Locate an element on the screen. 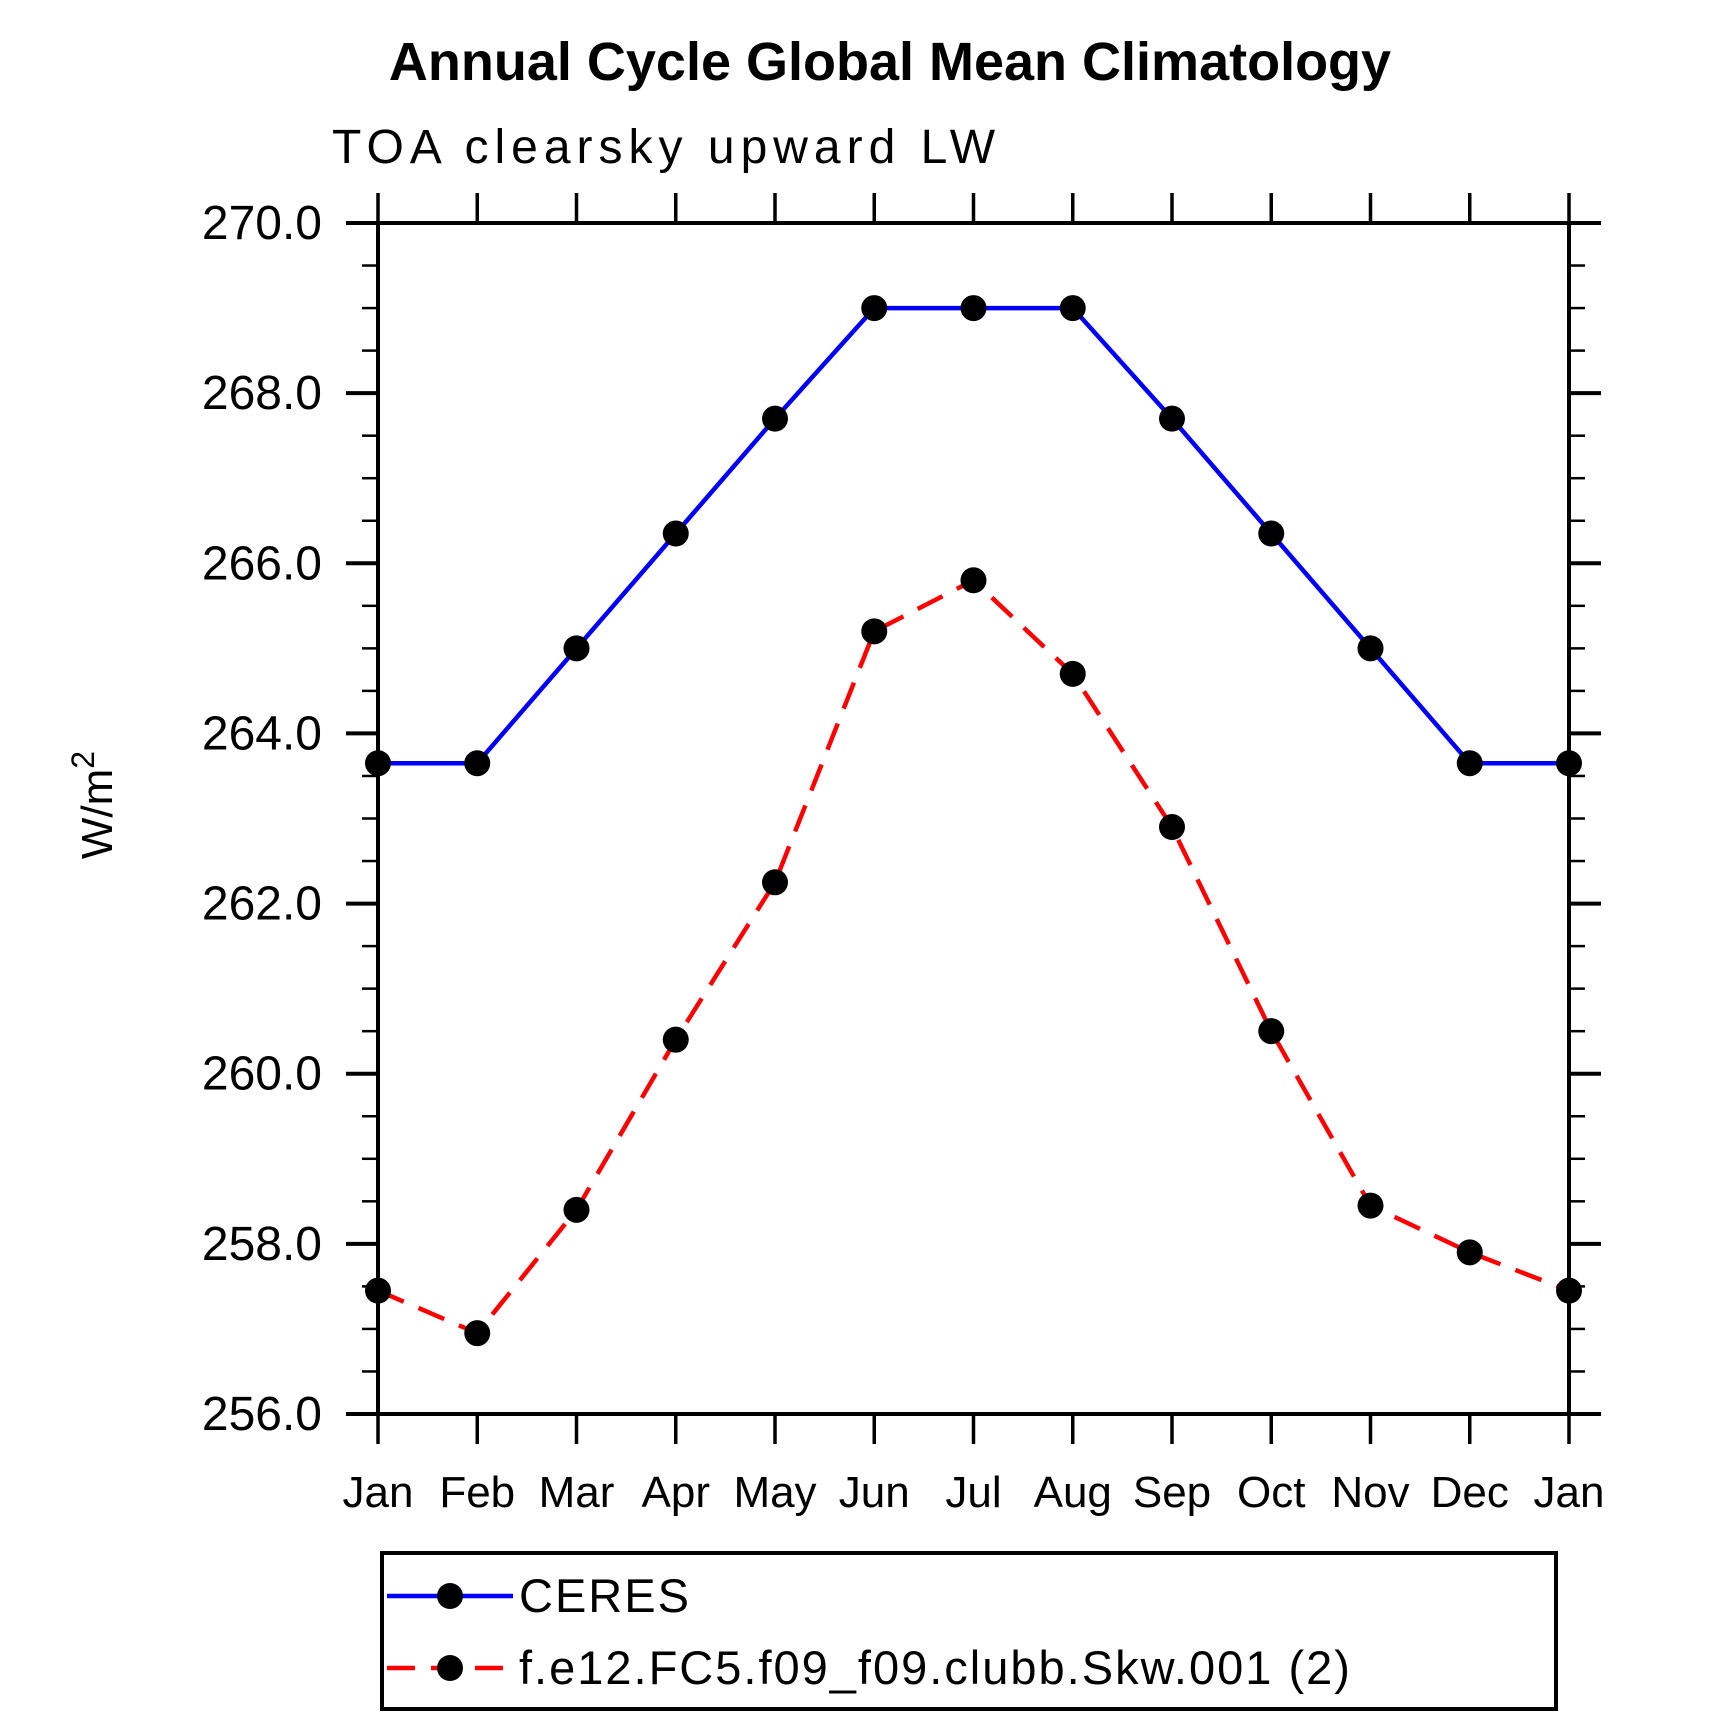 The width and height of the screenshot is (1710, 1718). y-axis-label-base: W/m is located at coordinates (97, 814).